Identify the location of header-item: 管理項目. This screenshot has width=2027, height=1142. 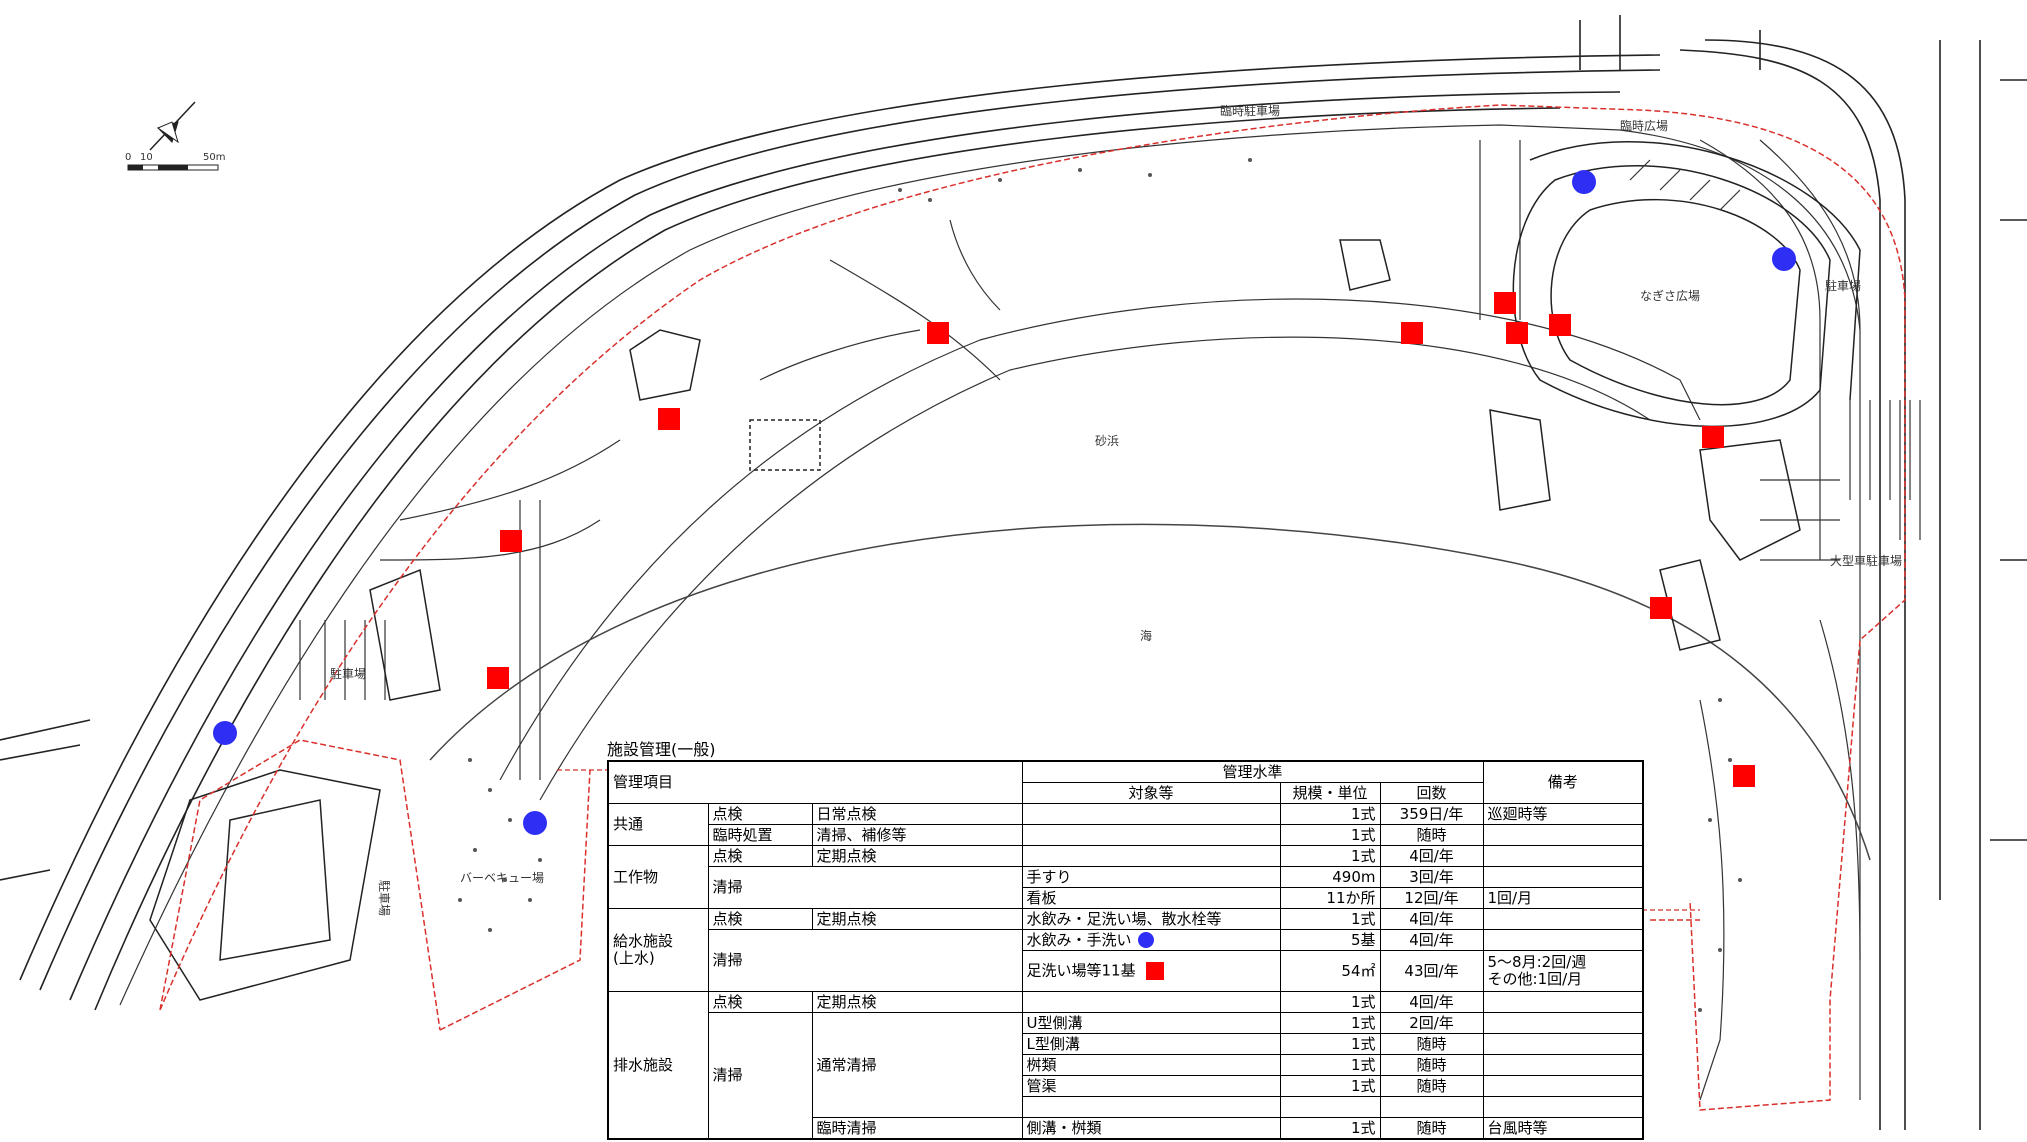
(815, 782).